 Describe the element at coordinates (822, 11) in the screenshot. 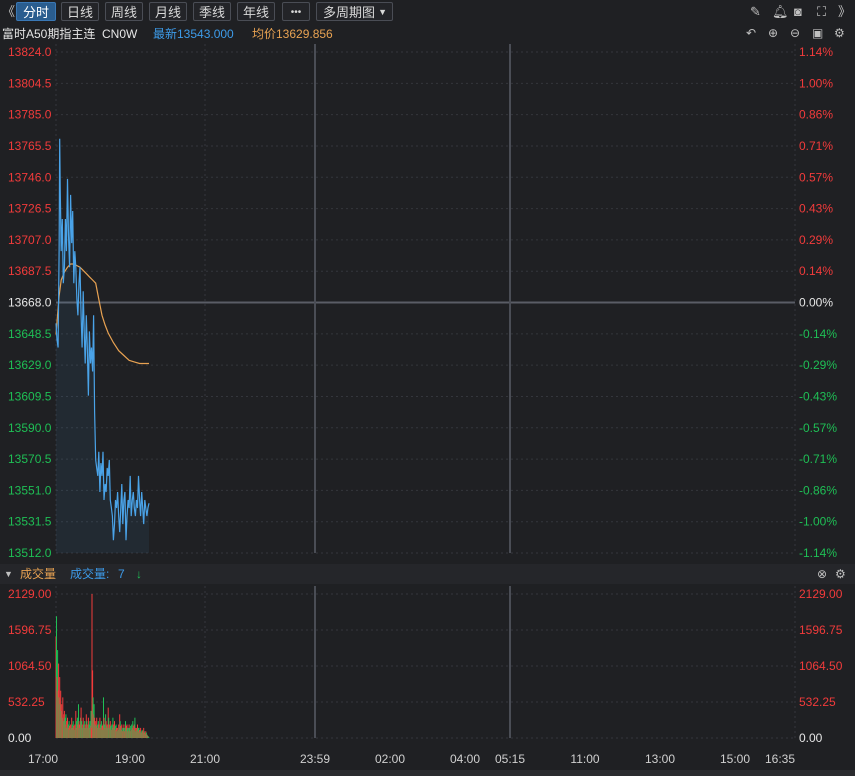

I see `fullscreen-icon: ⛶` at that location.